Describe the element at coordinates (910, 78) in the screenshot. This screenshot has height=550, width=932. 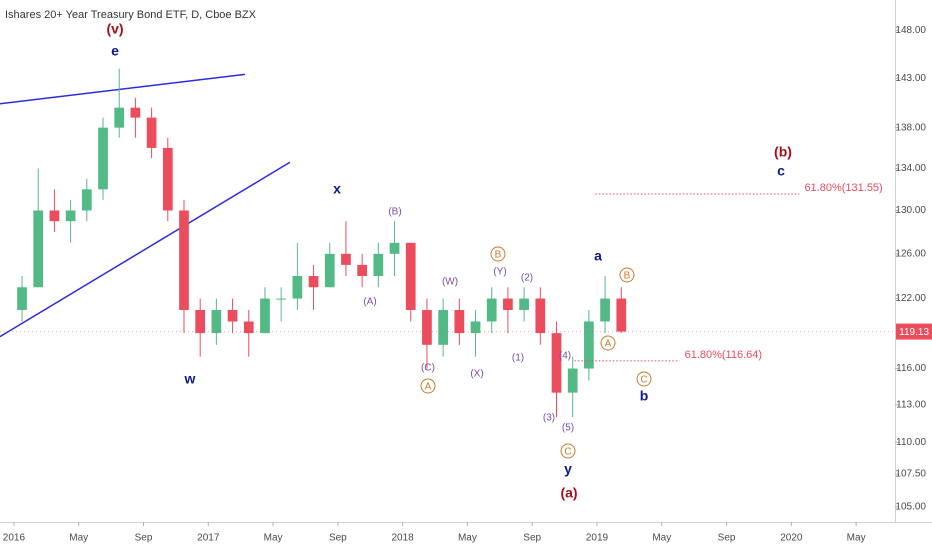
I see `y-tick-label: 143.00` at that location.